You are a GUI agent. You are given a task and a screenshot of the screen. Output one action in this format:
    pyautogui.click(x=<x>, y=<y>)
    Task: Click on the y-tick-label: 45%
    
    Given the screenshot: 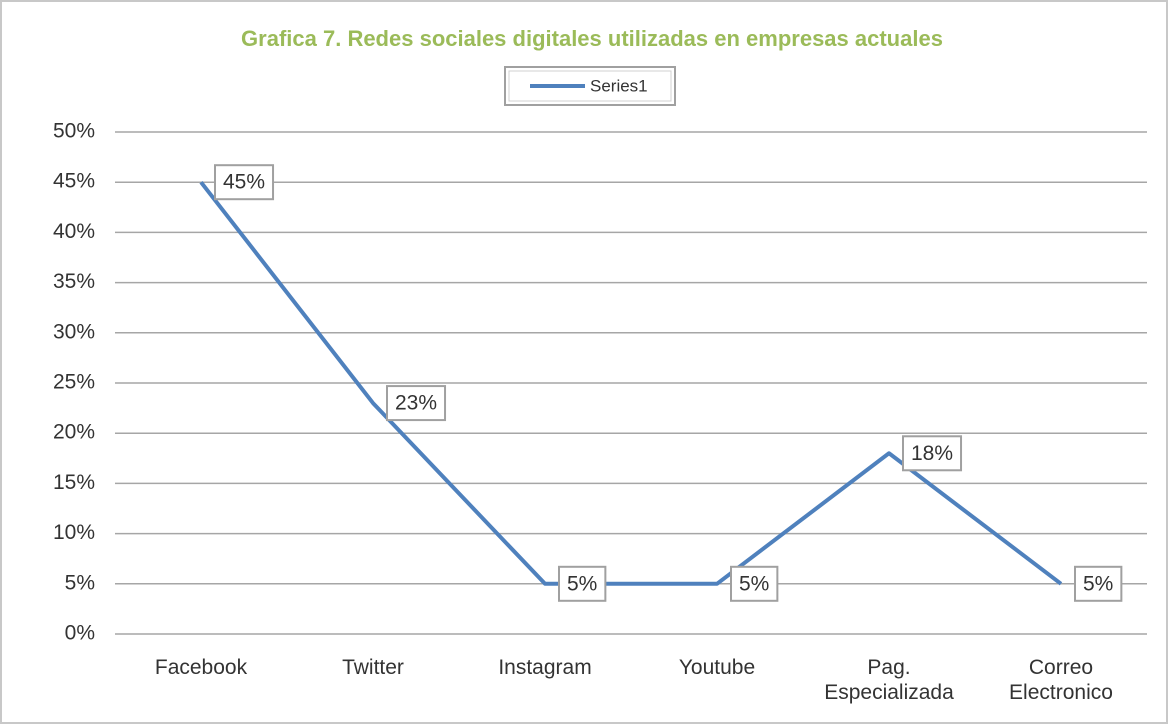 What is the action you would take?
    pyautogui.click(x=74, y=181)
    